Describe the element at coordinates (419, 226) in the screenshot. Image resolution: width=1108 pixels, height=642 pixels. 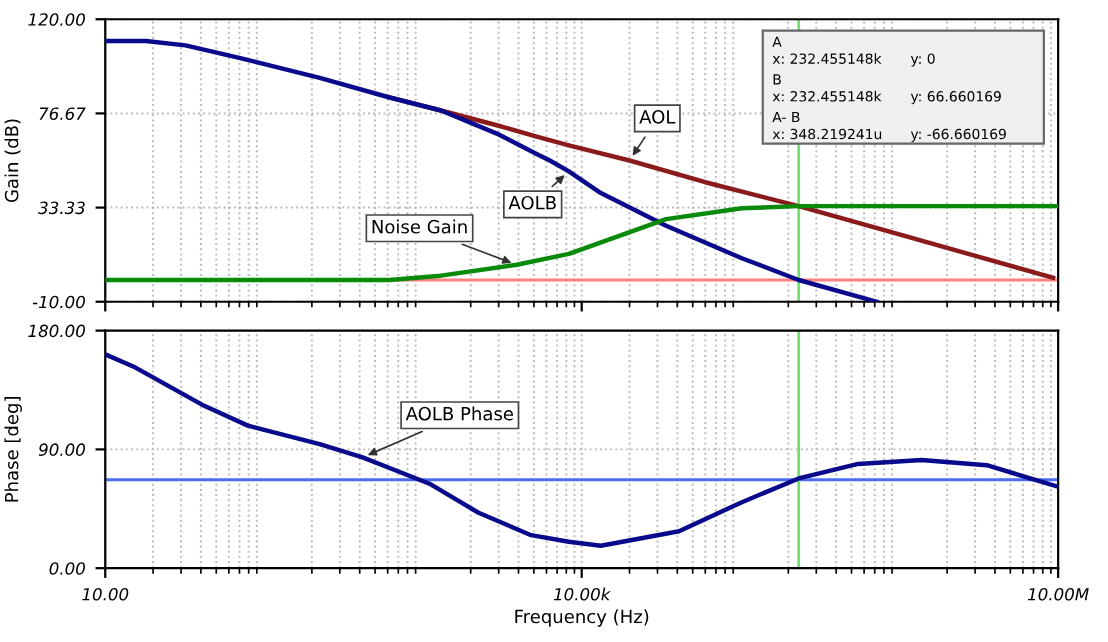
I see `text: Noise Gain` at that location.